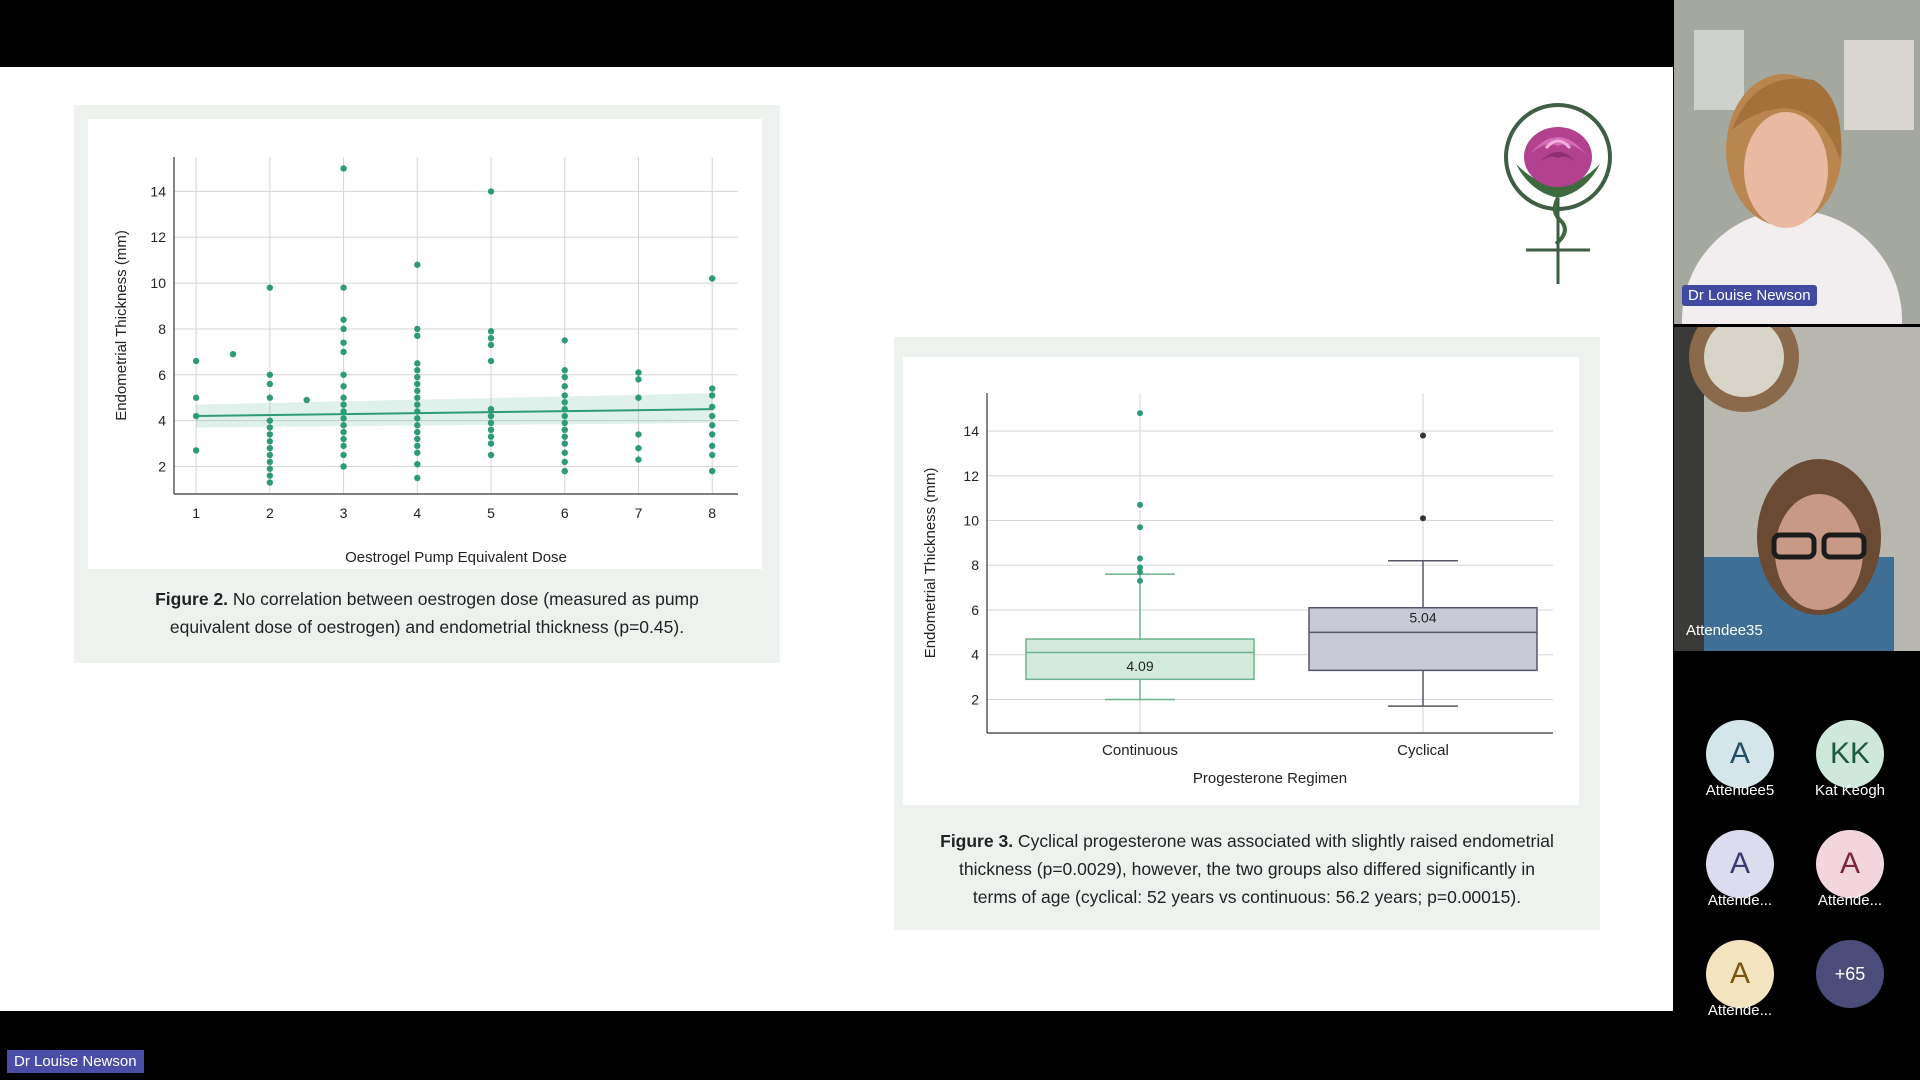 This screenshot has width=1920, height=1080. I want to click on x-tick-label: 3, so click(344, 513).